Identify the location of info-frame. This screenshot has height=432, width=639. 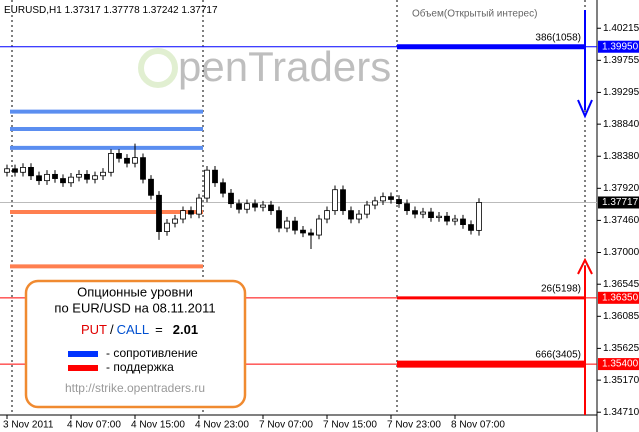
(135, 344).